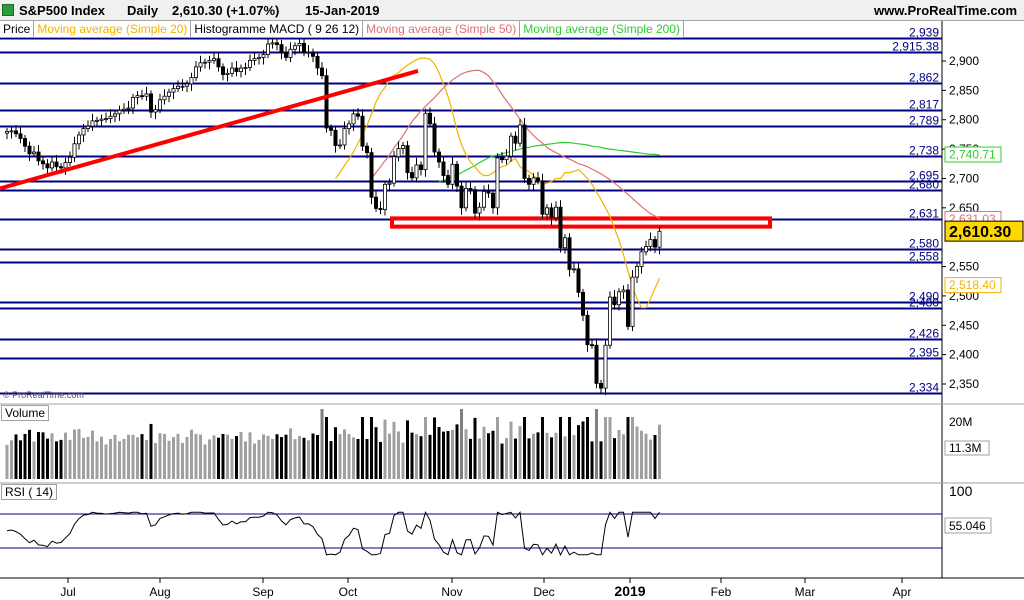 This screenshot has height=600, width=1024. Describe the element at coordinates (924, 121) in the screenshot. I see `level-label: 2,789` at that location.